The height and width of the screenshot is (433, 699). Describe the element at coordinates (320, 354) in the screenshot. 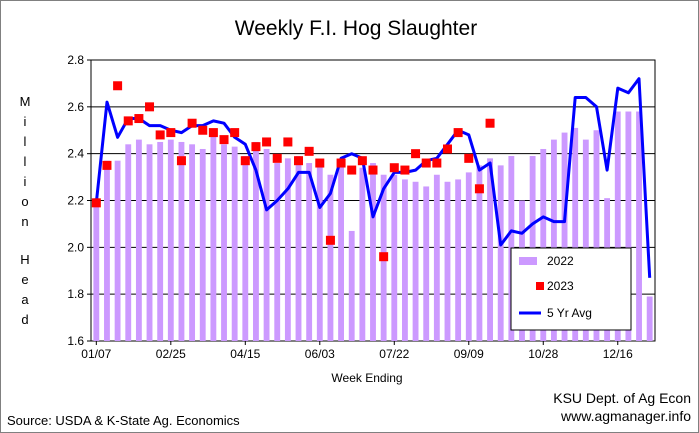

I see `x-tick-label: 06/03` at that location.